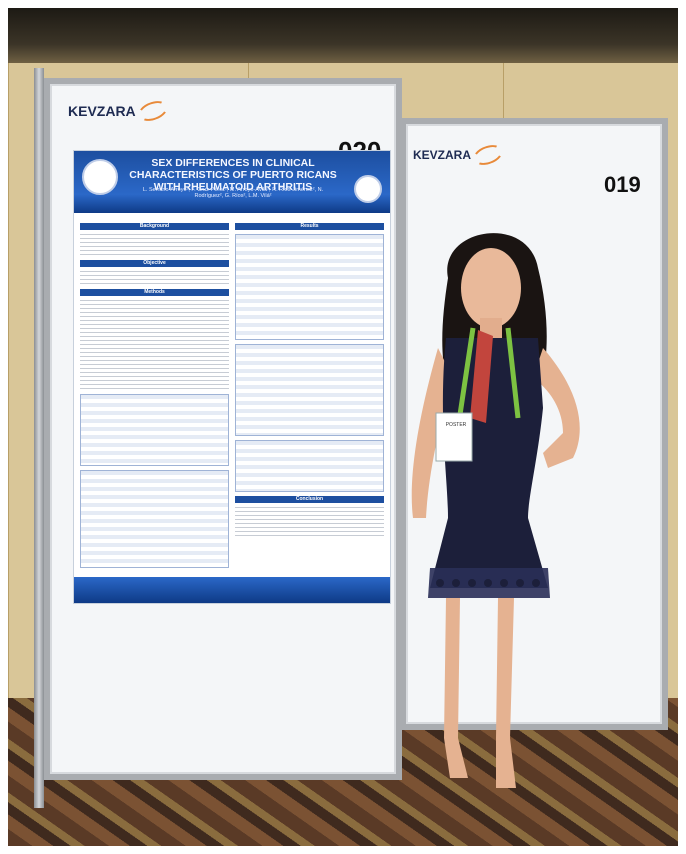 This screenshot has height=854, width=686. Describe the element at coordinates (459, 155) in the screenshot. I see `brand-logo-right: KEVZARA` at that location.